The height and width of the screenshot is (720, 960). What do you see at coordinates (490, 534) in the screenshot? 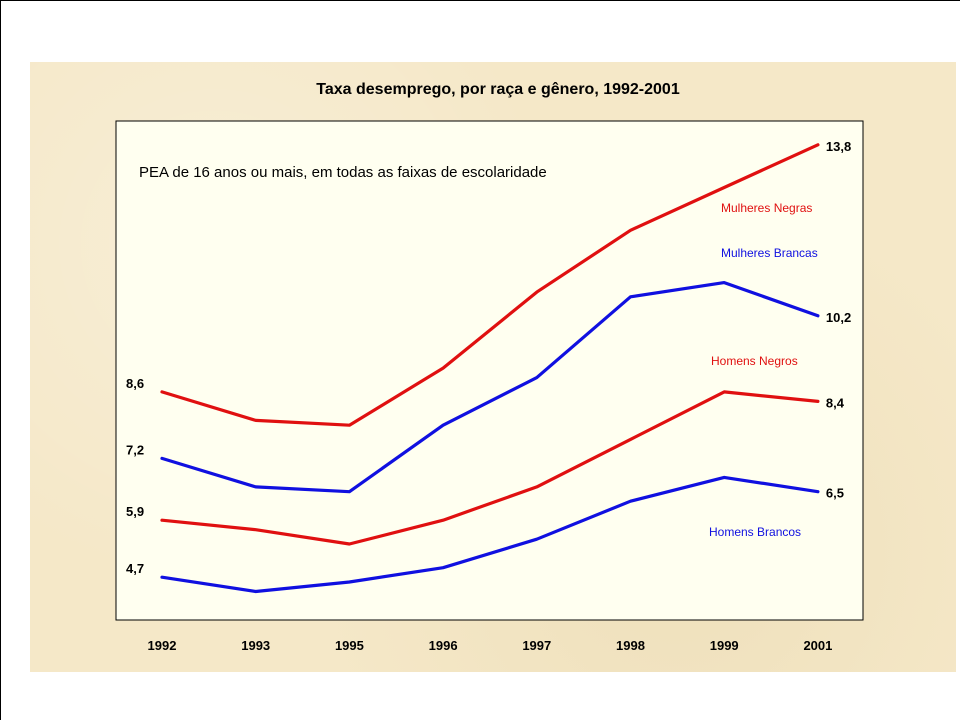
I see `series-line-homens-brancos` at bounding box center [490, 534].